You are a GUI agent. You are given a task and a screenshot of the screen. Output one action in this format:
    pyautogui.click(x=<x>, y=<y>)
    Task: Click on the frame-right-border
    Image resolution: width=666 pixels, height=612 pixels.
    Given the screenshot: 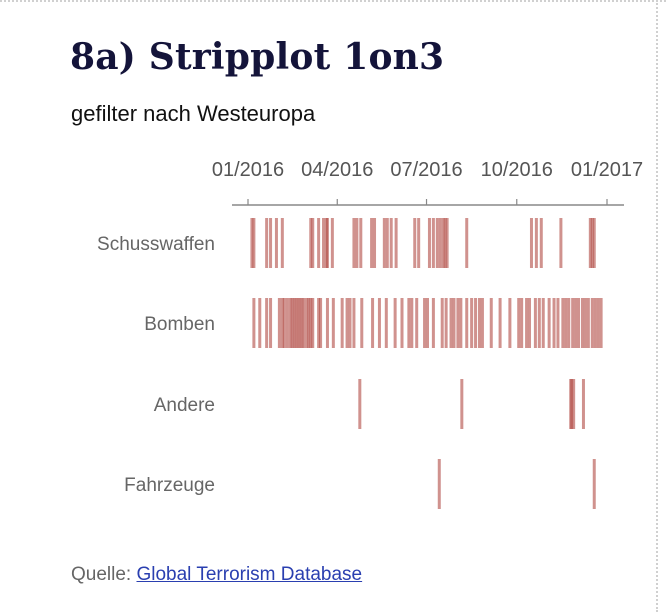 What is the action you would take?
    pyautogui.click(x=657, y=306)
    